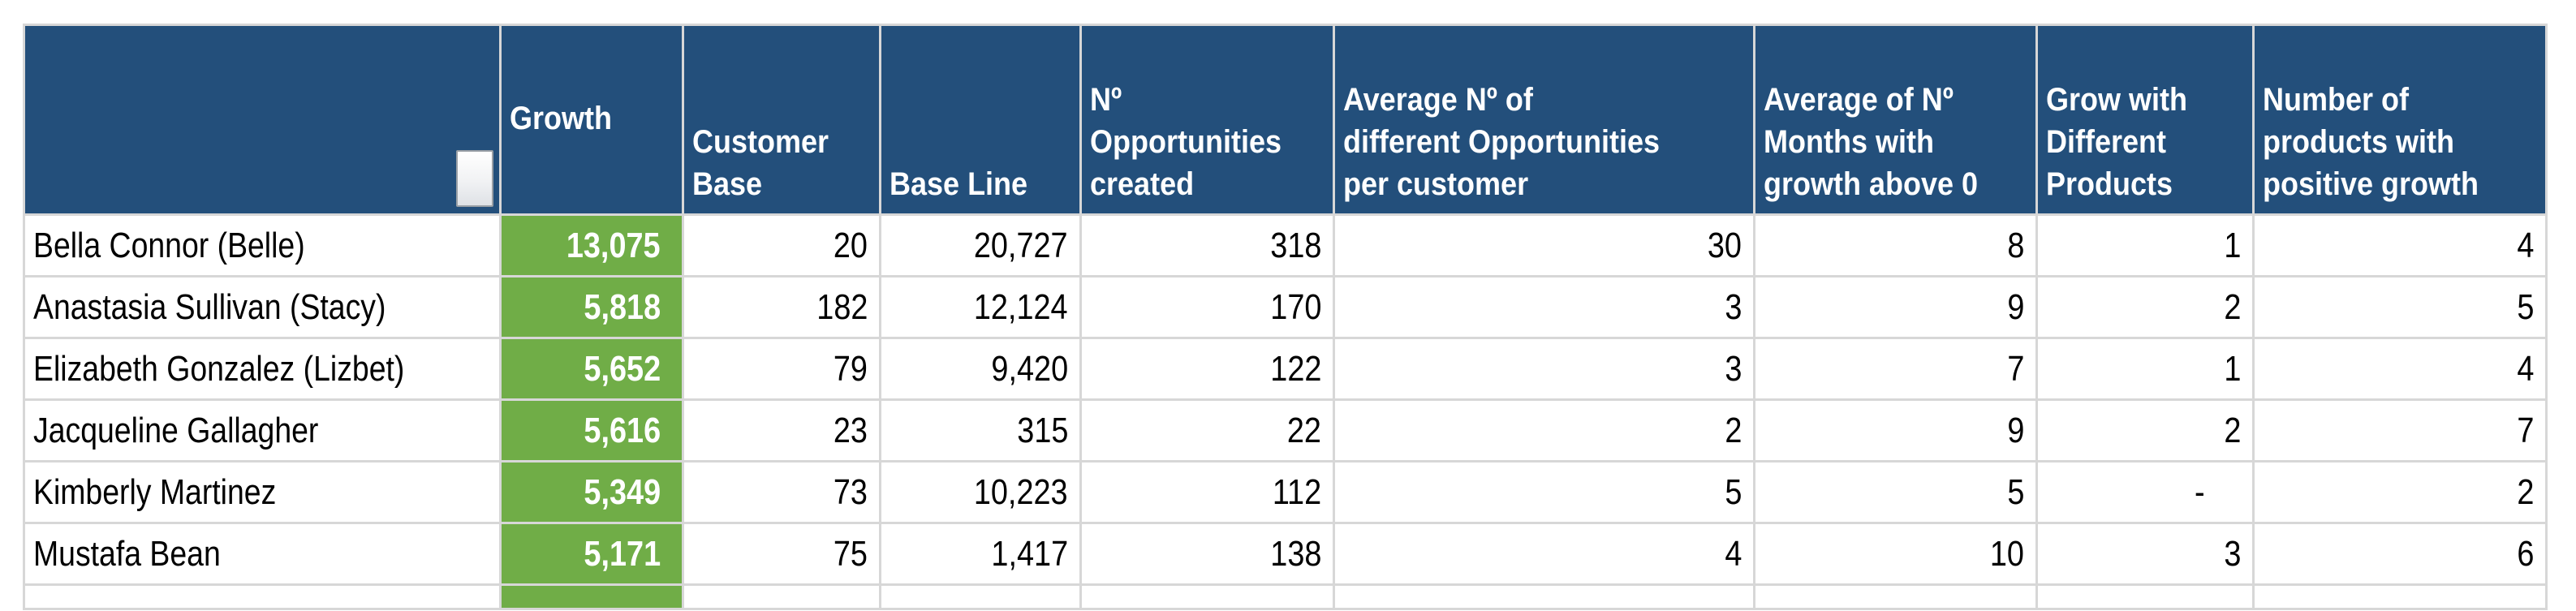  I want to click on cell-growth: 13,075, so click(591, 245).